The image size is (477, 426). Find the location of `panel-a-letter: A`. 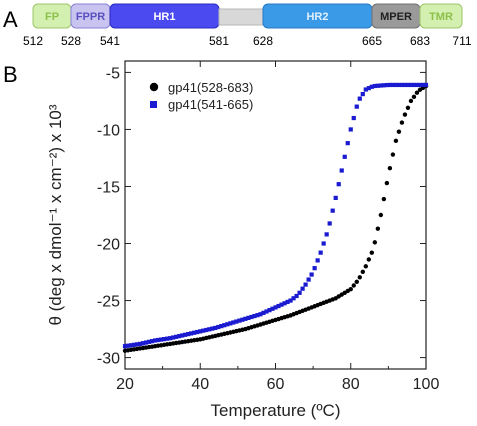

panel-a-letter: A is located at coordinates (10, 19).